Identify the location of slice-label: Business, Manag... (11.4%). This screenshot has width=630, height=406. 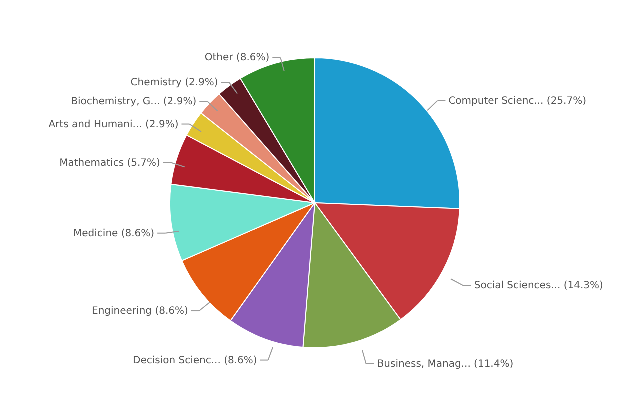
(445, 364).